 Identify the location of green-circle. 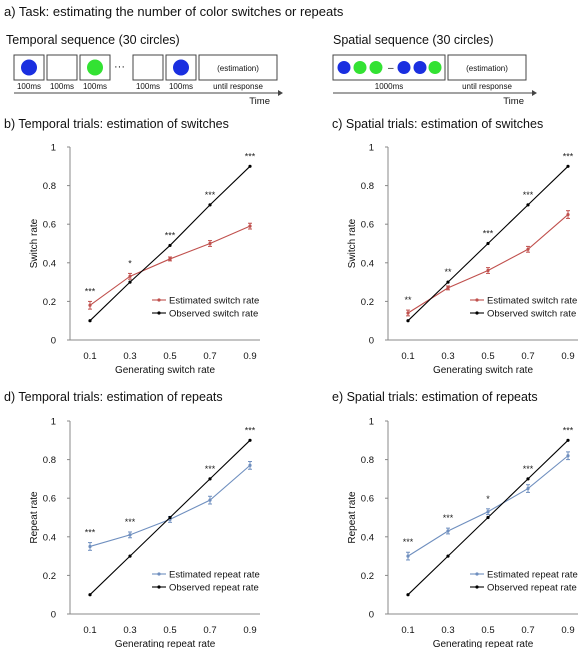
(360, 67).